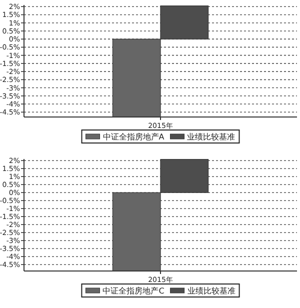  Describe the element at coordinates (133, 291) in the screenshot. I see `legend-label: 中证全指房地产C` at that location.